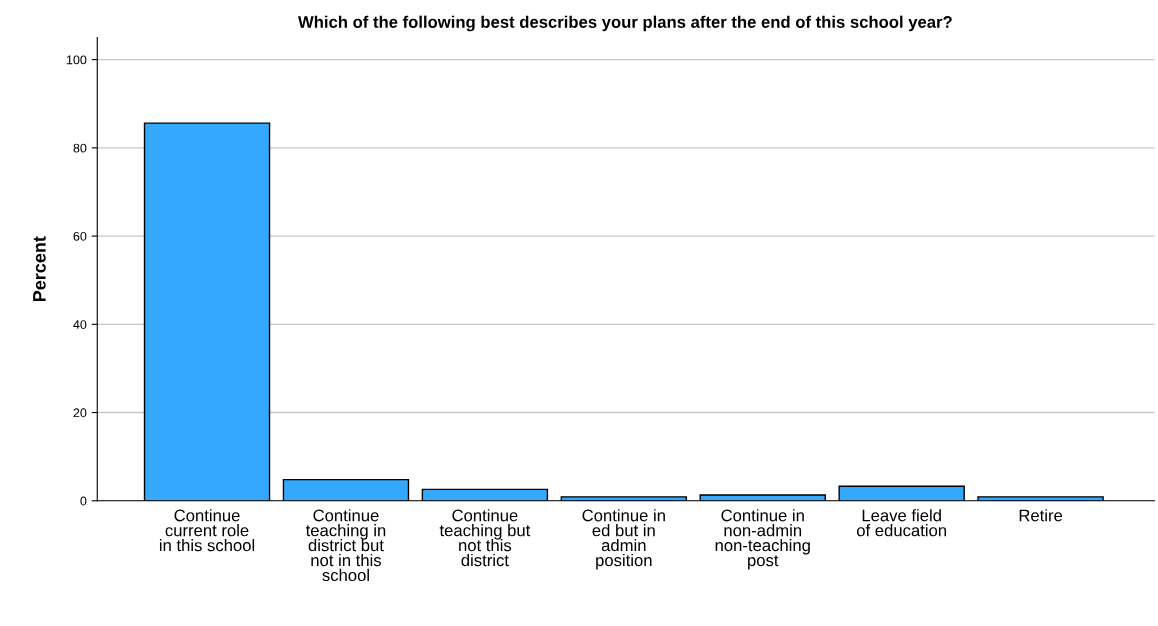 This screenshot has width=1158, height=626. I want to click on x-tick-label: Continue teaching but not this district, so click(485, 538).